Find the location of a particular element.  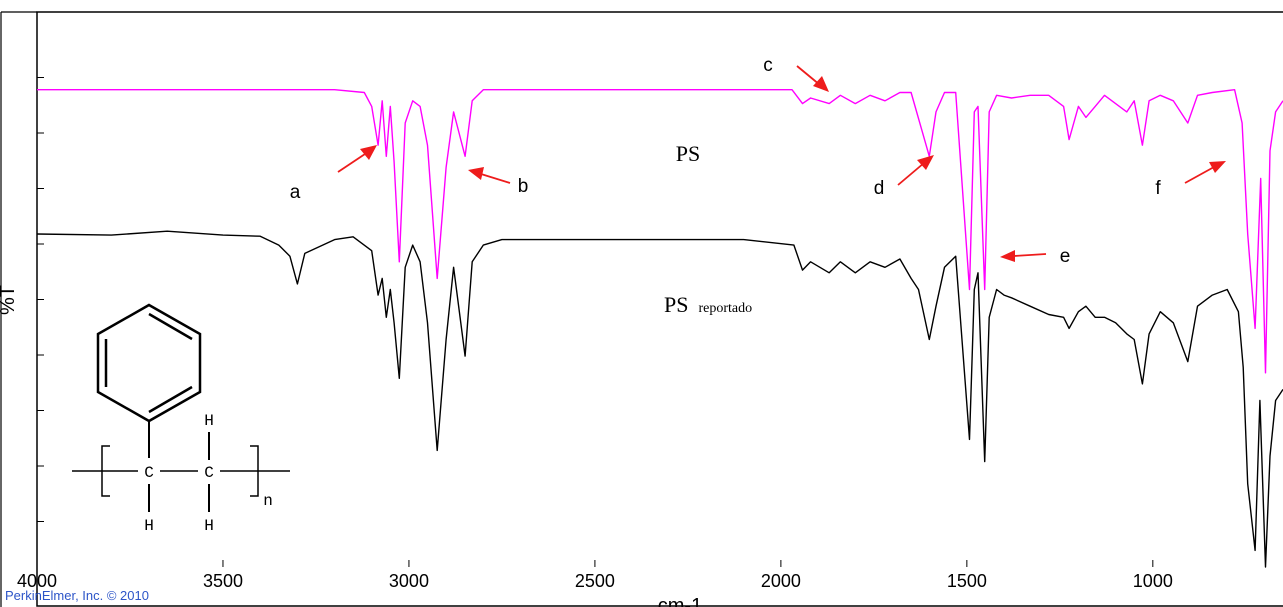

series-label-ps: PS is located at coordinates (688, 153).